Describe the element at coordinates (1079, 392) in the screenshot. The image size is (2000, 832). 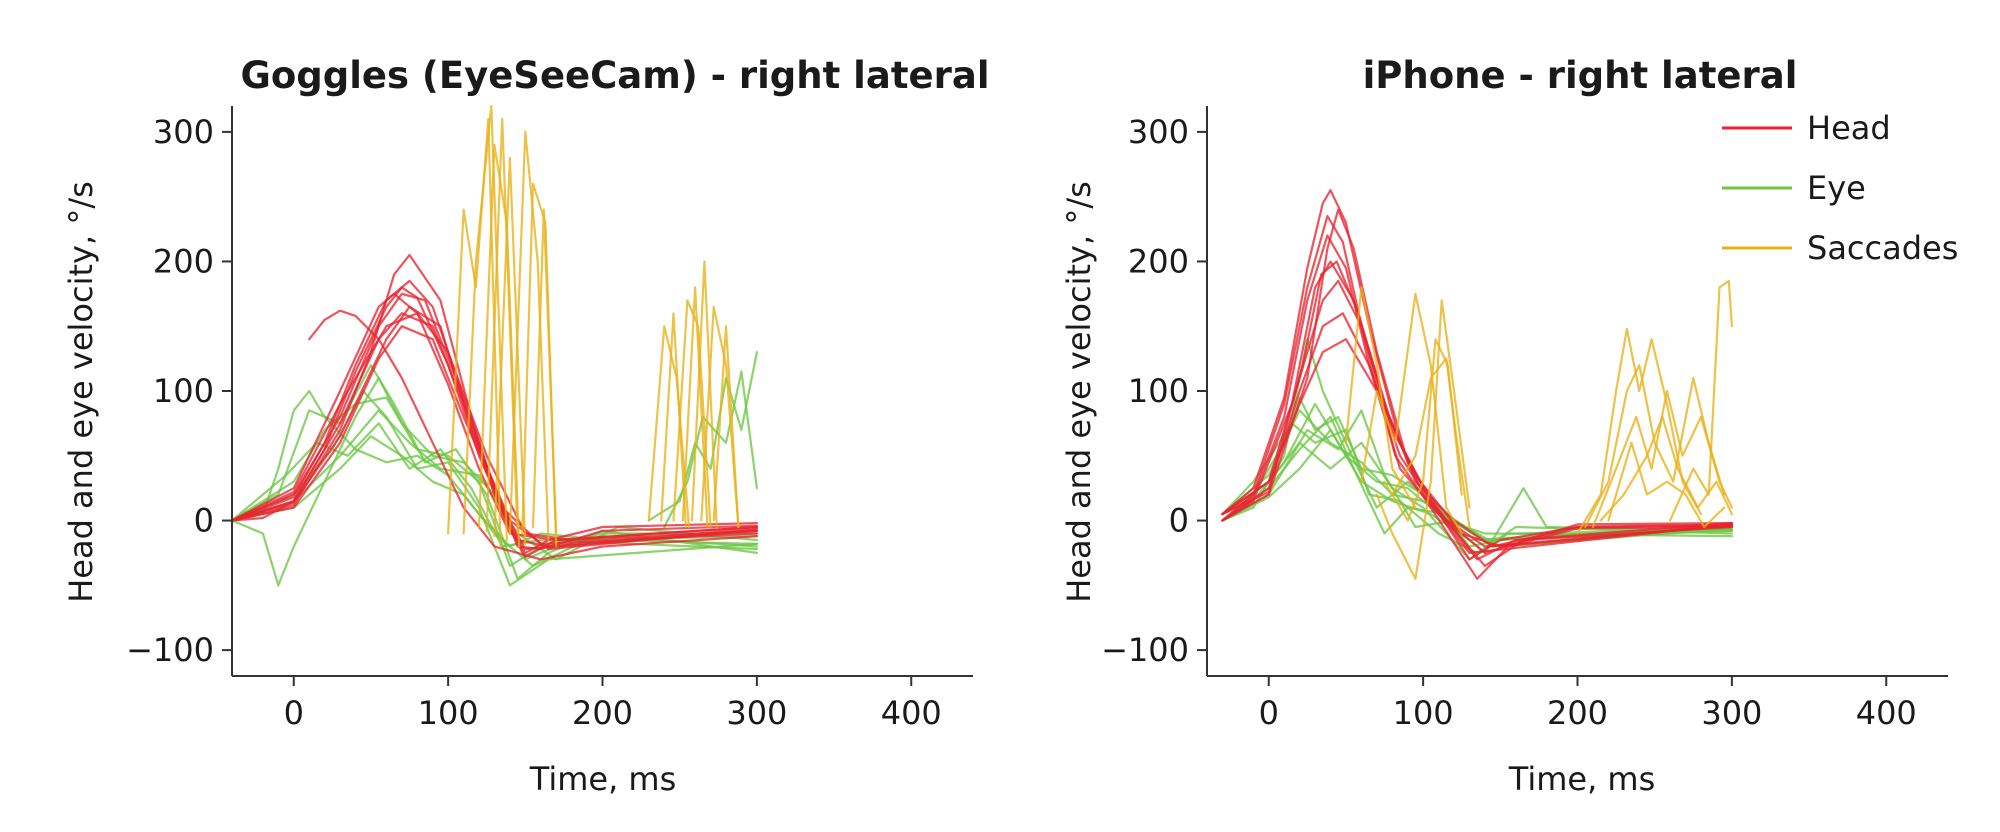
I see `iphone-chart-y-axis-label: Head and eye velocity, °/s` at that location.